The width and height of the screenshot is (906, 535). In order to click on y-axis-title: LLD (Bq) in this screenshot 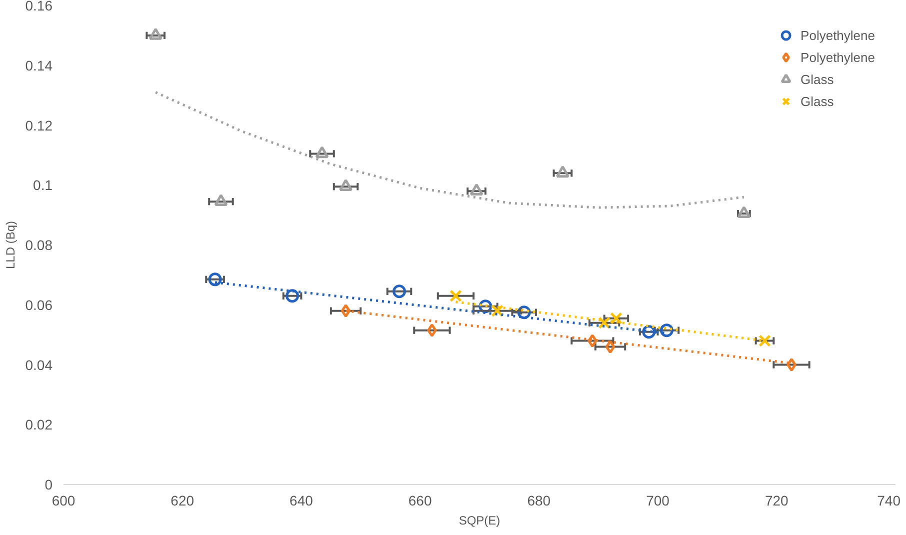, I will do `click(10, 245)`.